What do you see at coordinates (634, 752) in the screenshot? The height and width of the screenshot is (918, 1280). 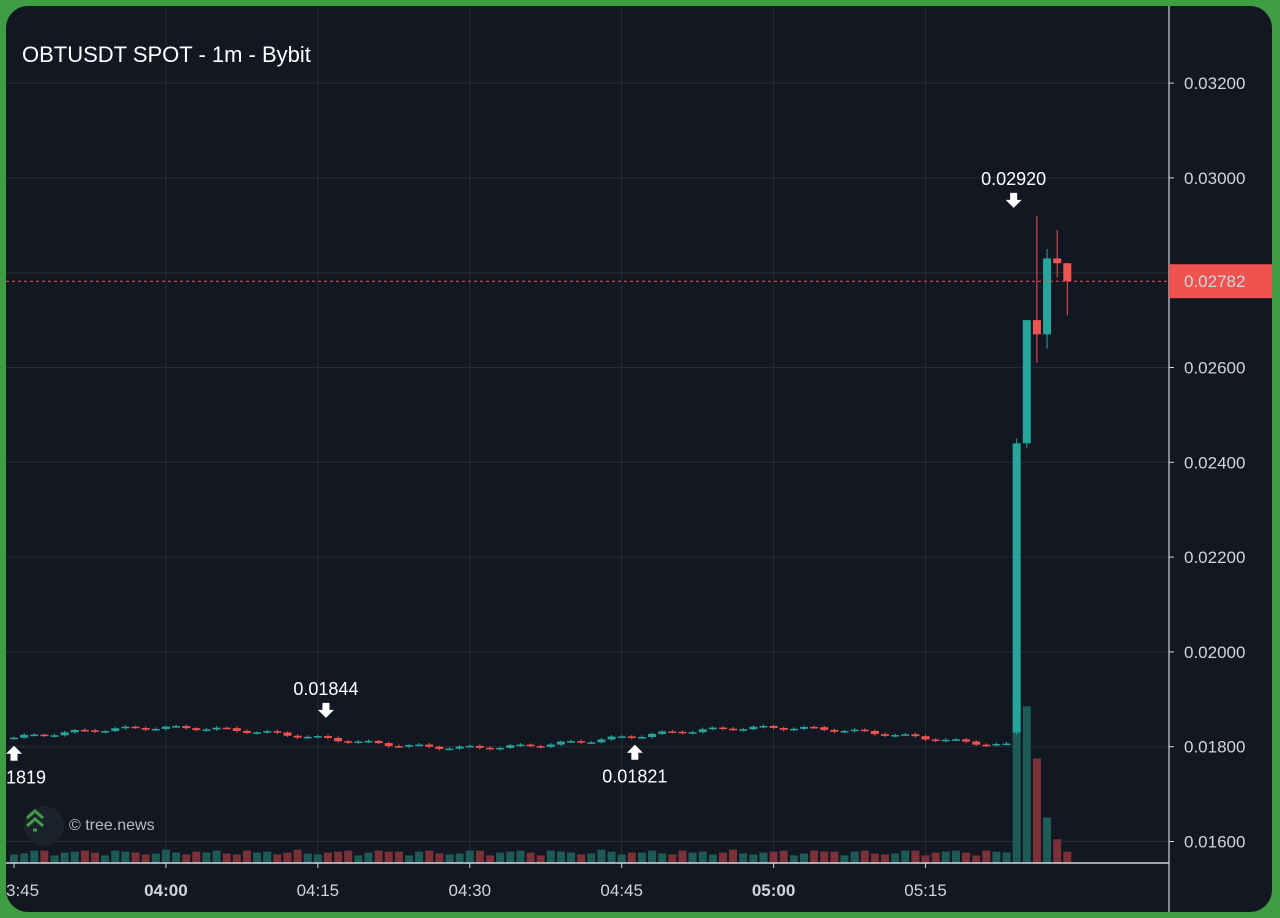 I see `arrow-up-icon` at bounding box center [634, 752].